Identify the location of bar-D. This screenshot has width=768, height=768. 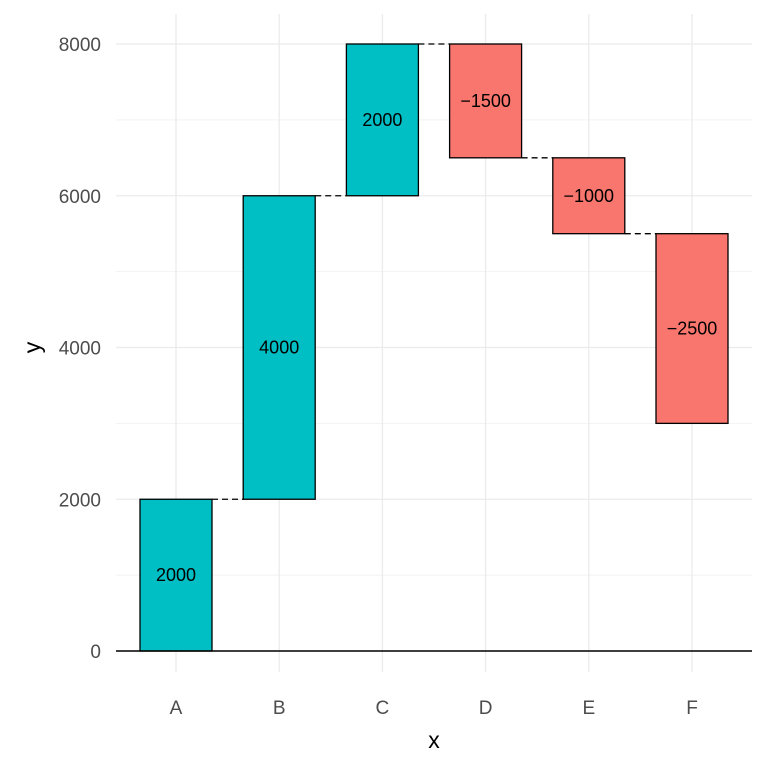
(485, 101).